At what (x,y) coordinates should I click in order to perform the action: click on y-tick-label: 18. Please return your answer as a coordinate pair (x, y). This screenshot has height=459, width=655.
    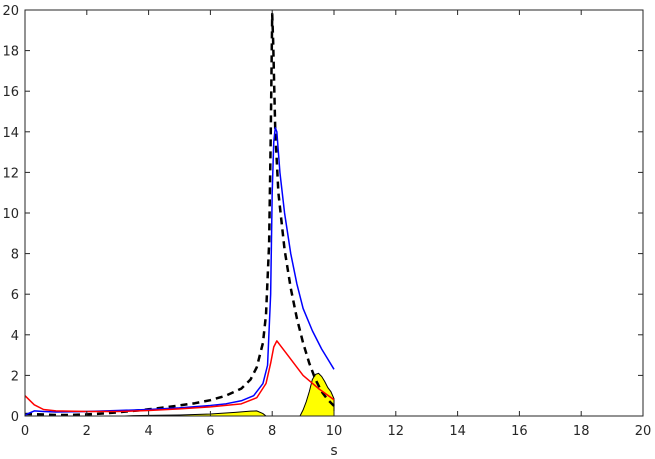
    Looking at the image, I should click on (10, 52).